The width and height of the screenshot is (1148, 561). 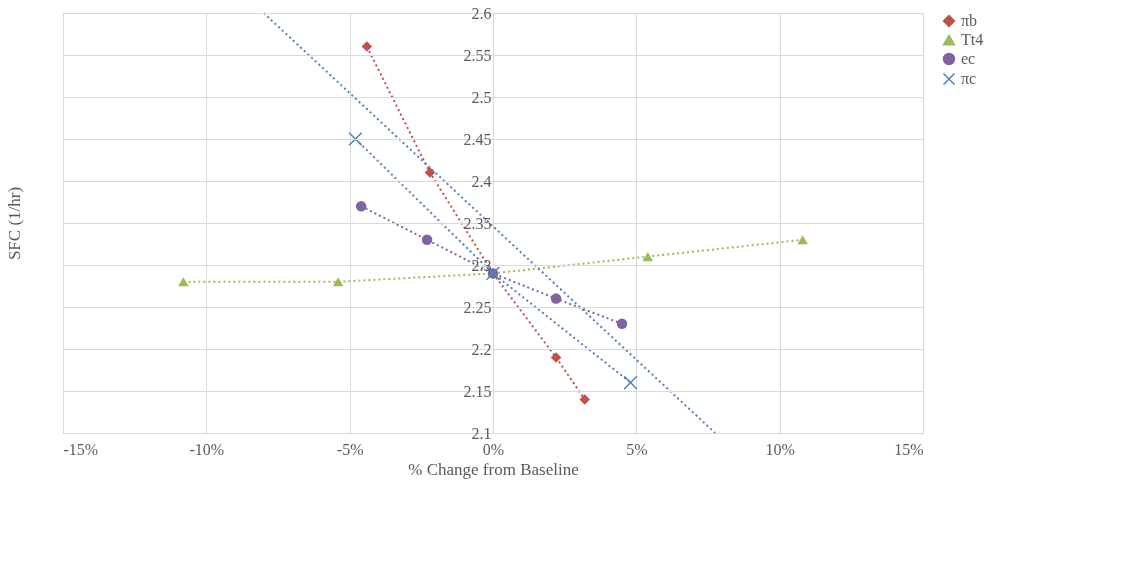 What do you see at coordinates (780, 449) in the screenshot?
I see `x-tick-label: 10%` at bounding box center [780, 449].